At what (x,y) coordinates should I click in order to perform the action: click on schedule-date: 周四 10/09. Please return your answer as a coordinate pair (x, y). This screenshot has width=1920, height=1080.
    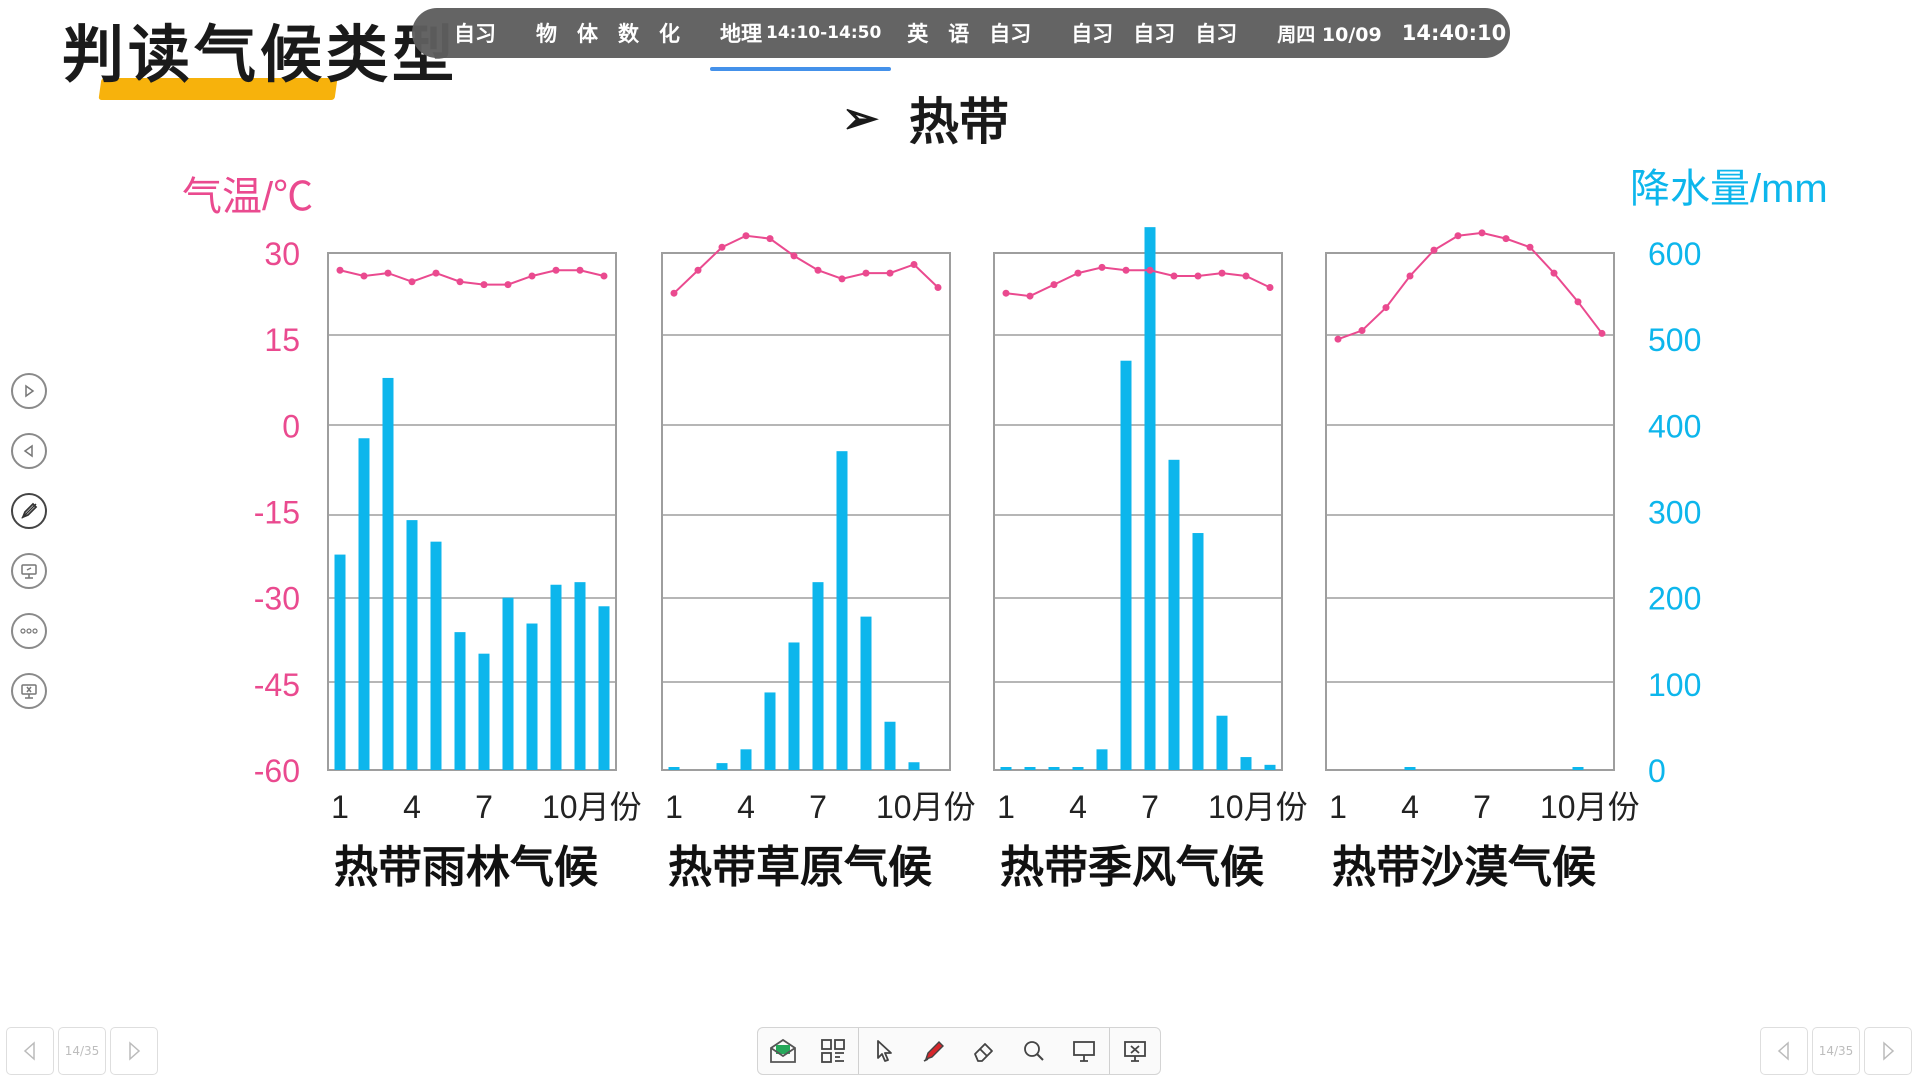
    Looking at the image, I should click on (1329, 34).